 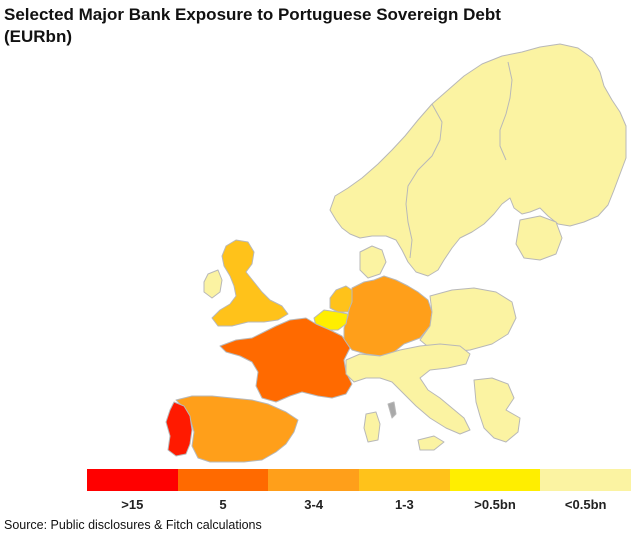 I want to click on region-sicily, so click(x=431, y=443).